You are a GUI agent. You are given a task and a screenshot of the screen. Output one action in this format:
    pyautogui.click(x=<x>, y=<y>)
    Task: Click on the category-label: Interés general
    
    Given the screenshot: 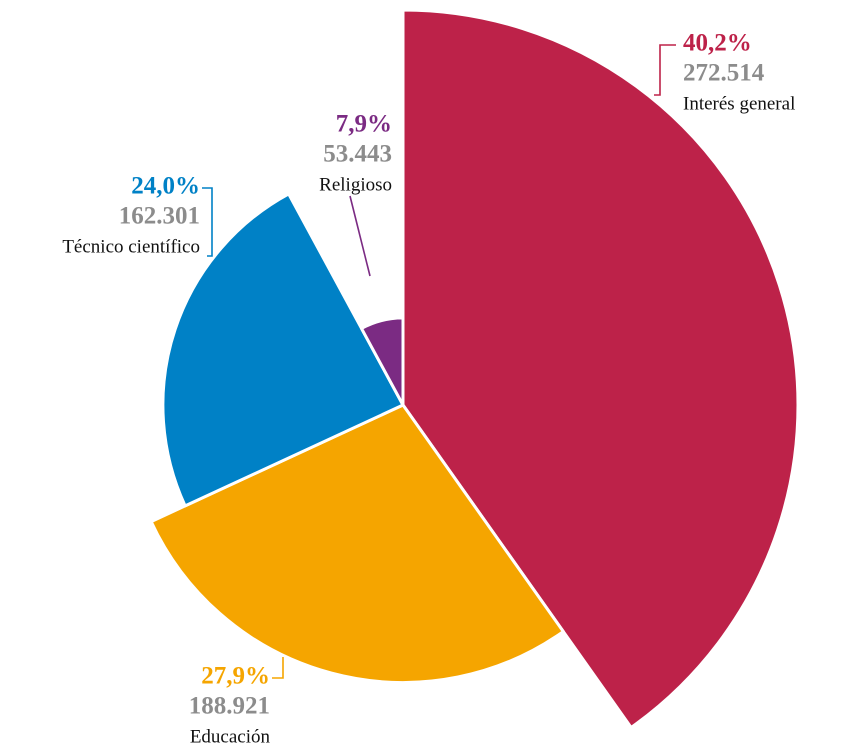 What is the action you would take?
    pyautogui.click(x=739, y=103)
    